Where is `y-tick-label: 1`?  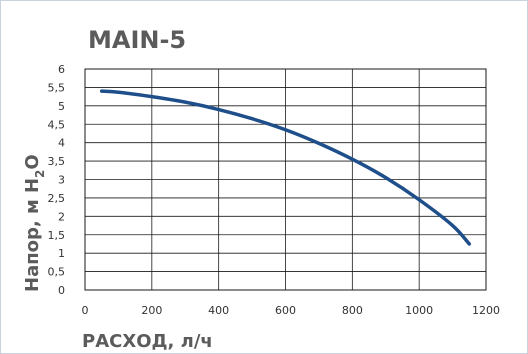
y-tick-label: 1 is located at coordinates (61, 253).